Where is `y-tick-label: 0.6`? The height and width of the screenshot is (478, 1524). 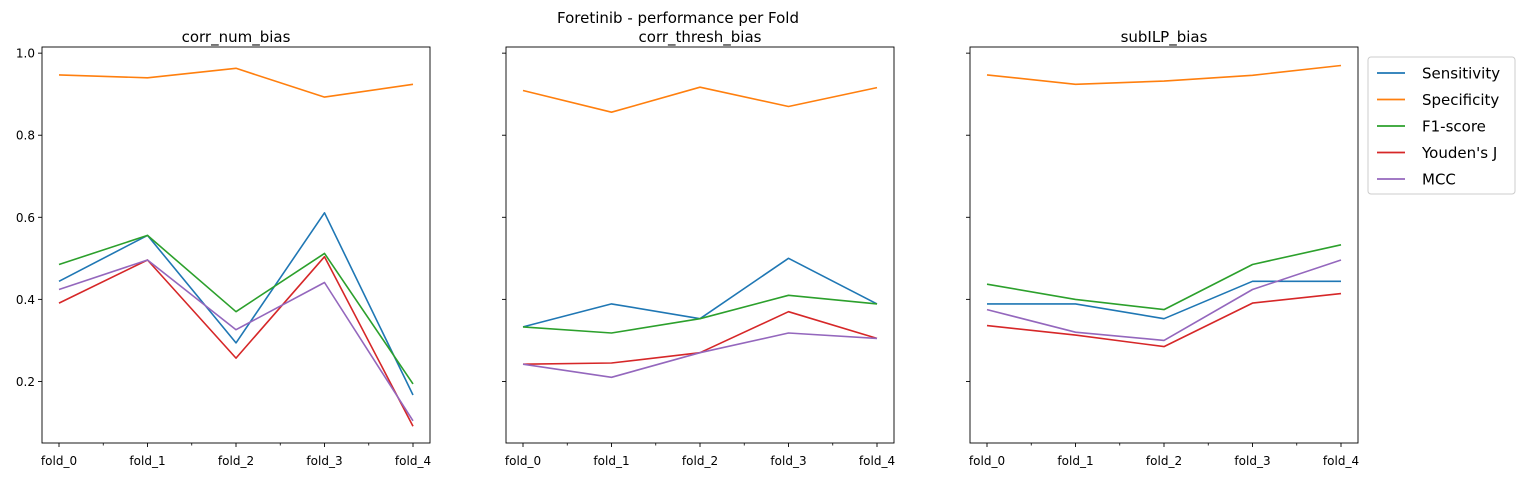
y-tick-label: 0.6 is located at coordinates (25, 218).